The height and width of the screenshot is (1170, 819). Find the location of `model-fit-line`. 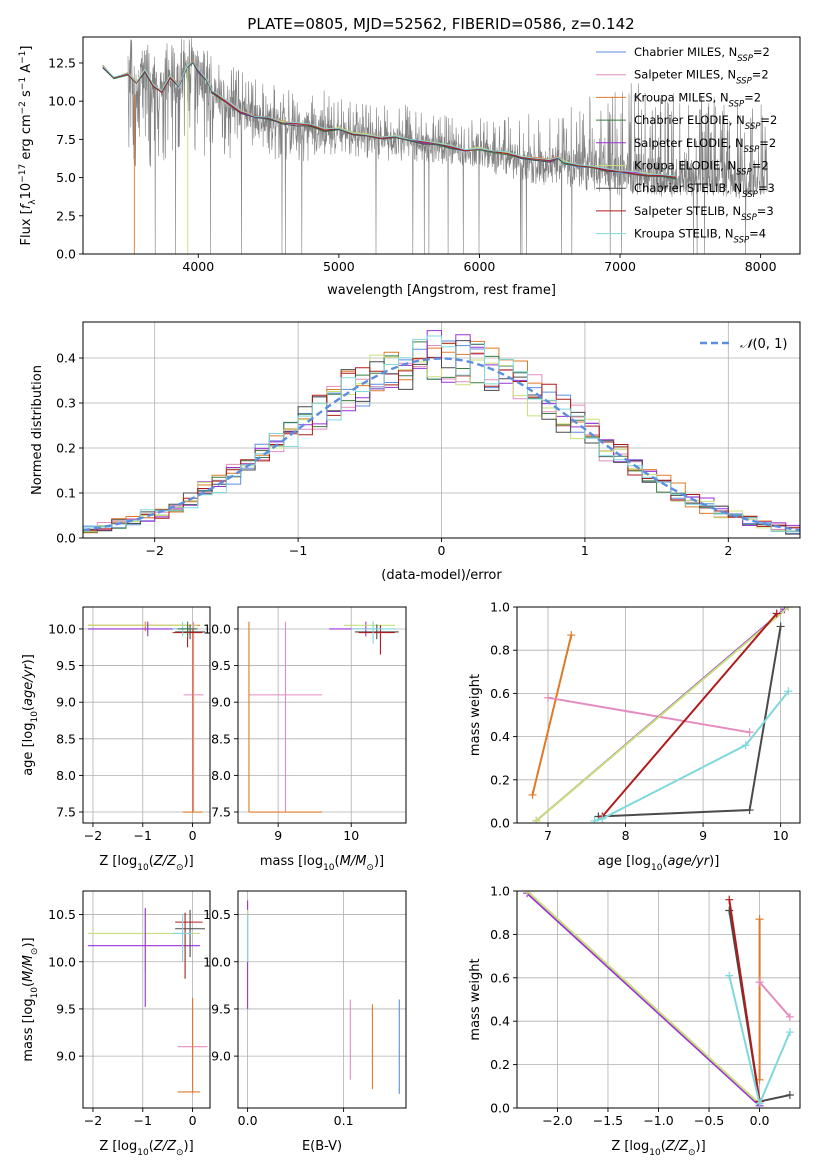

model-fit-line is located at coordinates (389, 118).